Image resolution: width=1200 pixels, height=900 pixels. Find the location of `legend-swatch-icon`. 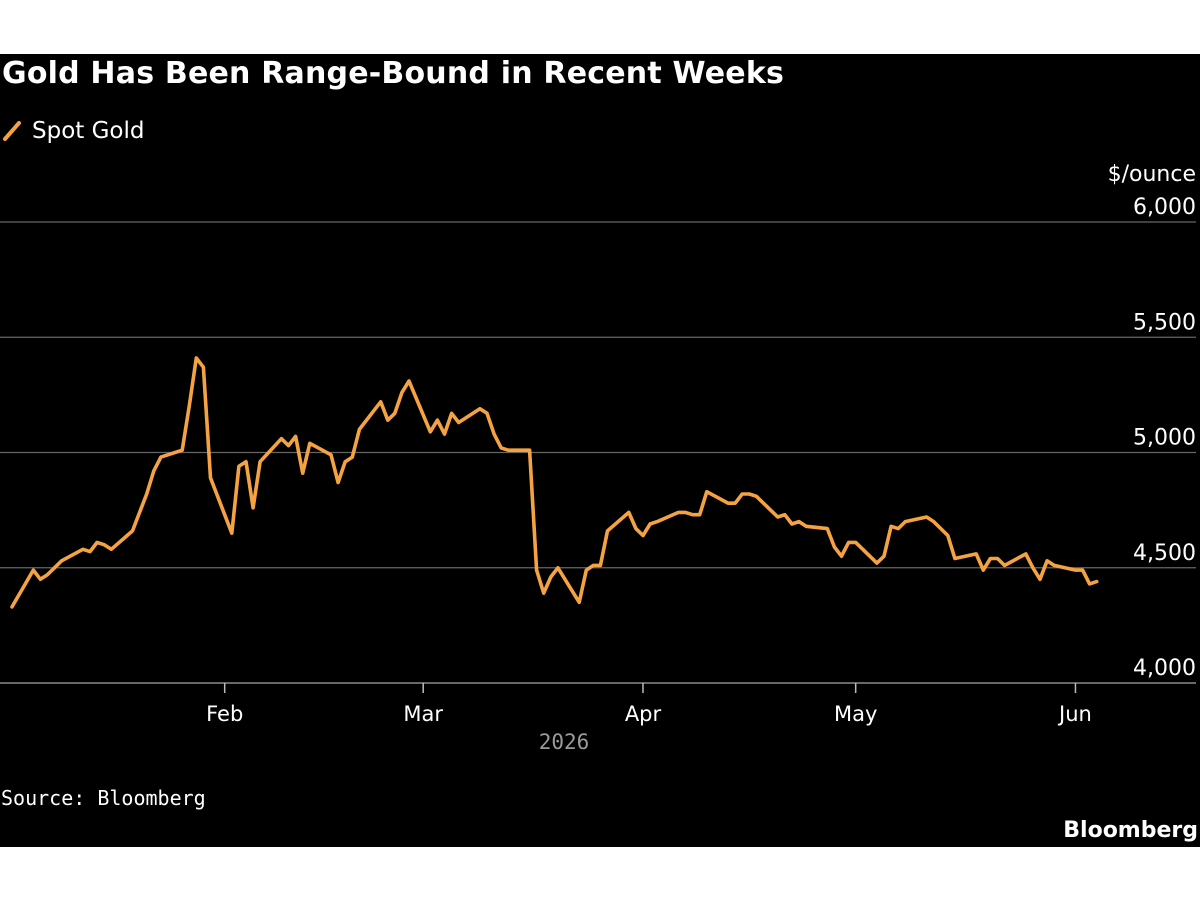

legend-swatch-icon is located at coordinates (12, 131).